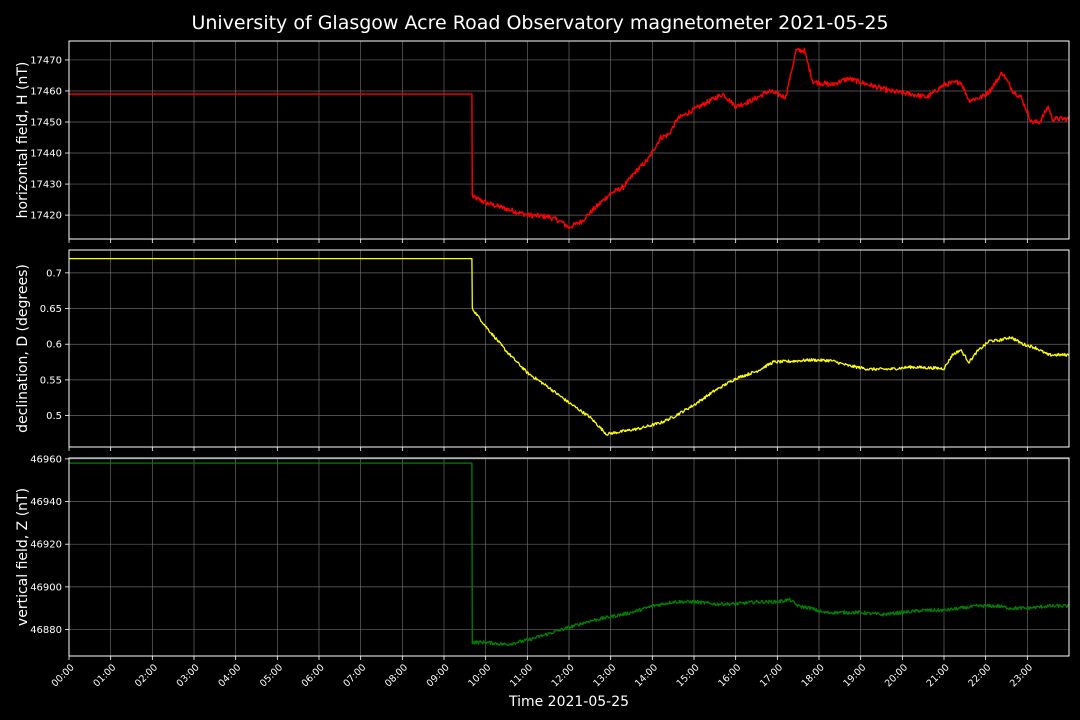 This screenshot has width=1080, height=720. What do you see at coordinates (354, 675) in the screenshot?
I see `x-tick-label: 07:00` at bounding box center [354, 675].